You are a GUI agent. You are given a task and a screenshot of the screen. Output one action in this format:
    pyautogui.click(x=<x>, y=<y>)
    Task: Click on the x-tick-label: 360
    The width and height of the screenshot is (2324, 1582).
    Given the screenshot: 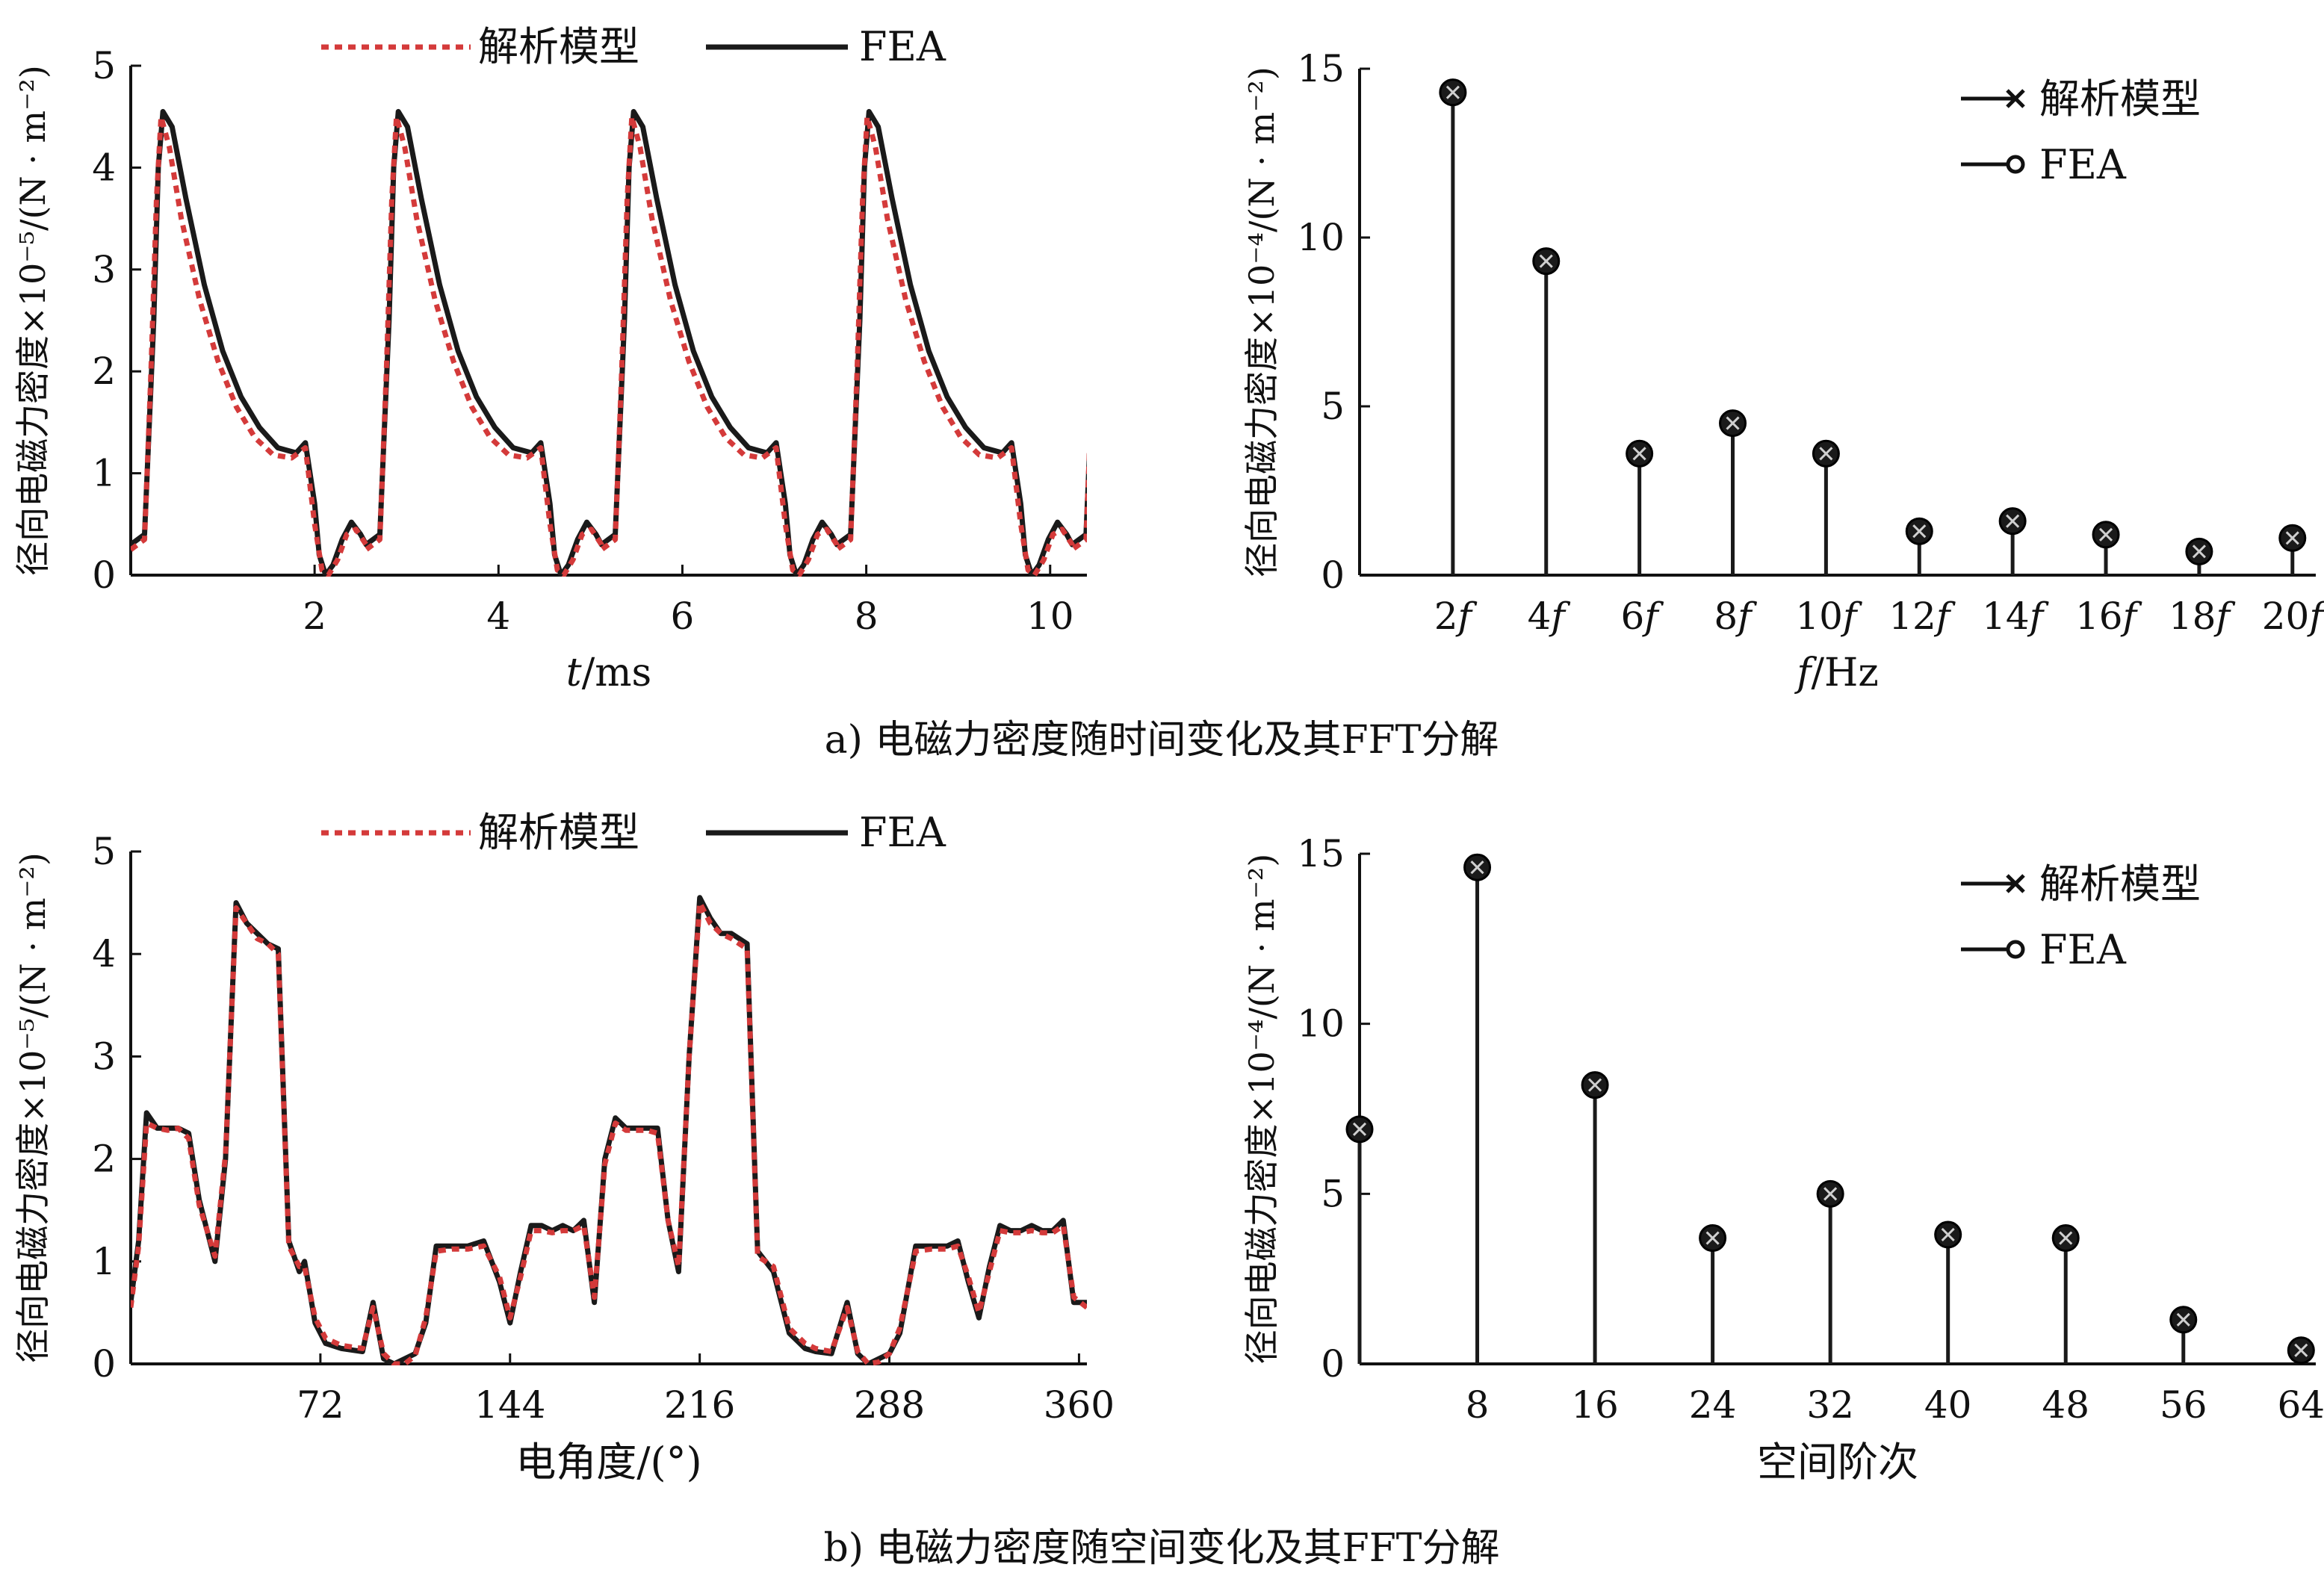 What is the action you would take?
    pyautogui.click(x=1079, y=1405)
    